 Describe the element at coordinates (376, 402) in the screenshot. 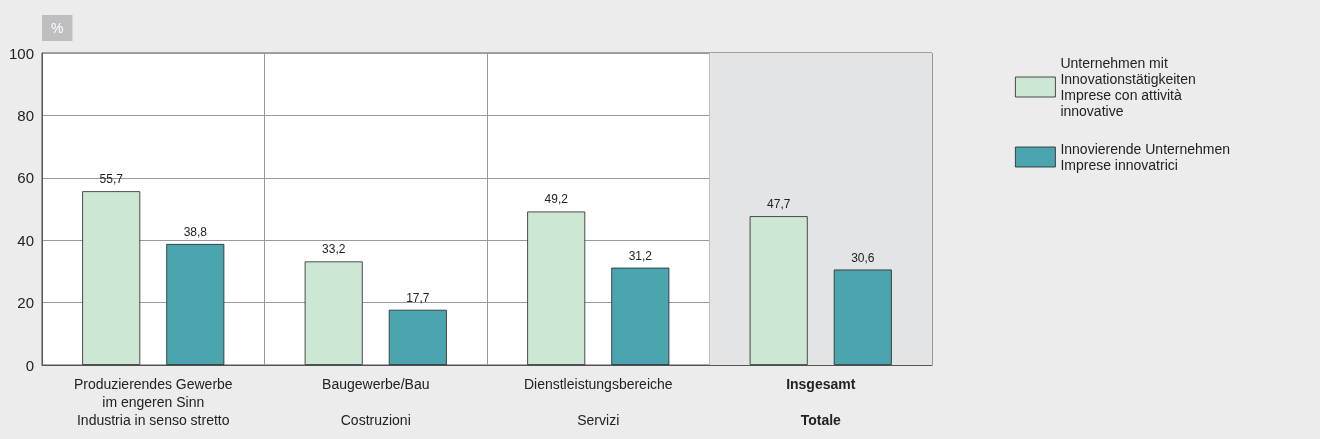

I see `category-label: Baugewerbe/Bau Costruzioni` at that location.